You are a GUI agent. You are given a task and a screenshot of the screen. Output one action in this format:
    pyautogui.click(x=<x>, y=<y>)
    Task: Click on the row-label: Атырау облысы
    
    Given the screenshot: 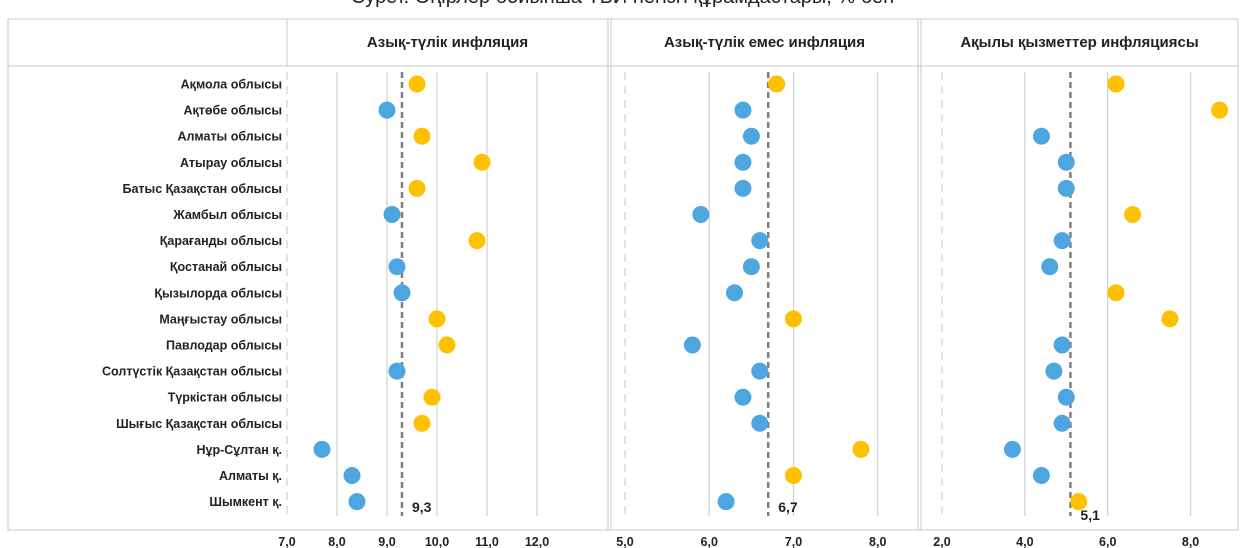 What is the action you would take?
    pyautogui.click(x=231, y=163)
    